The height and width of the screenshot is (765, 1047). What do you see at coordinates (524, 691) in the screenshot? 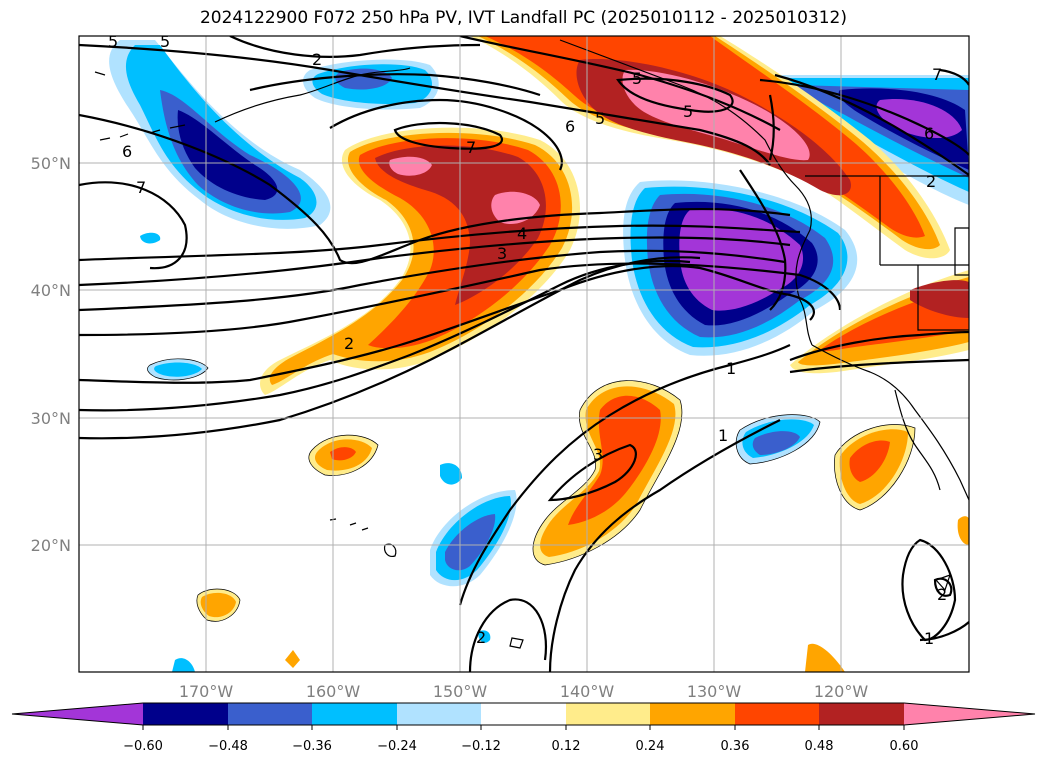
I see `longitude-labels: 170°W 160°W 150°W 140°W 130°W 120°W` at bounding box center [524, 691].